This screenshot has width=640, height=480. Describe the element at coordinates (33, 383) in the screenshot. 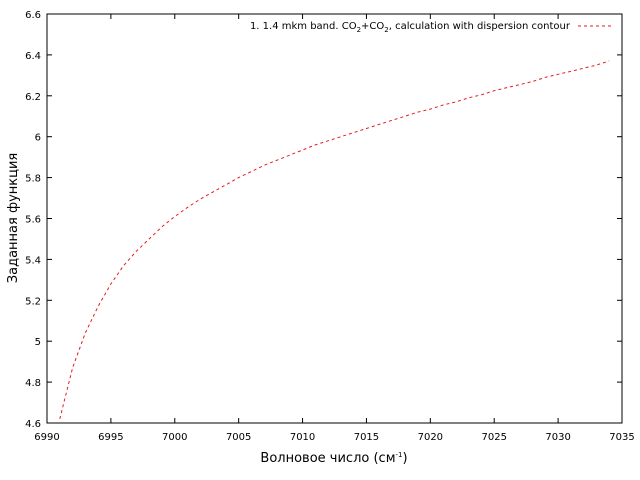

I see `y-tick-label: 4.8` at that location.